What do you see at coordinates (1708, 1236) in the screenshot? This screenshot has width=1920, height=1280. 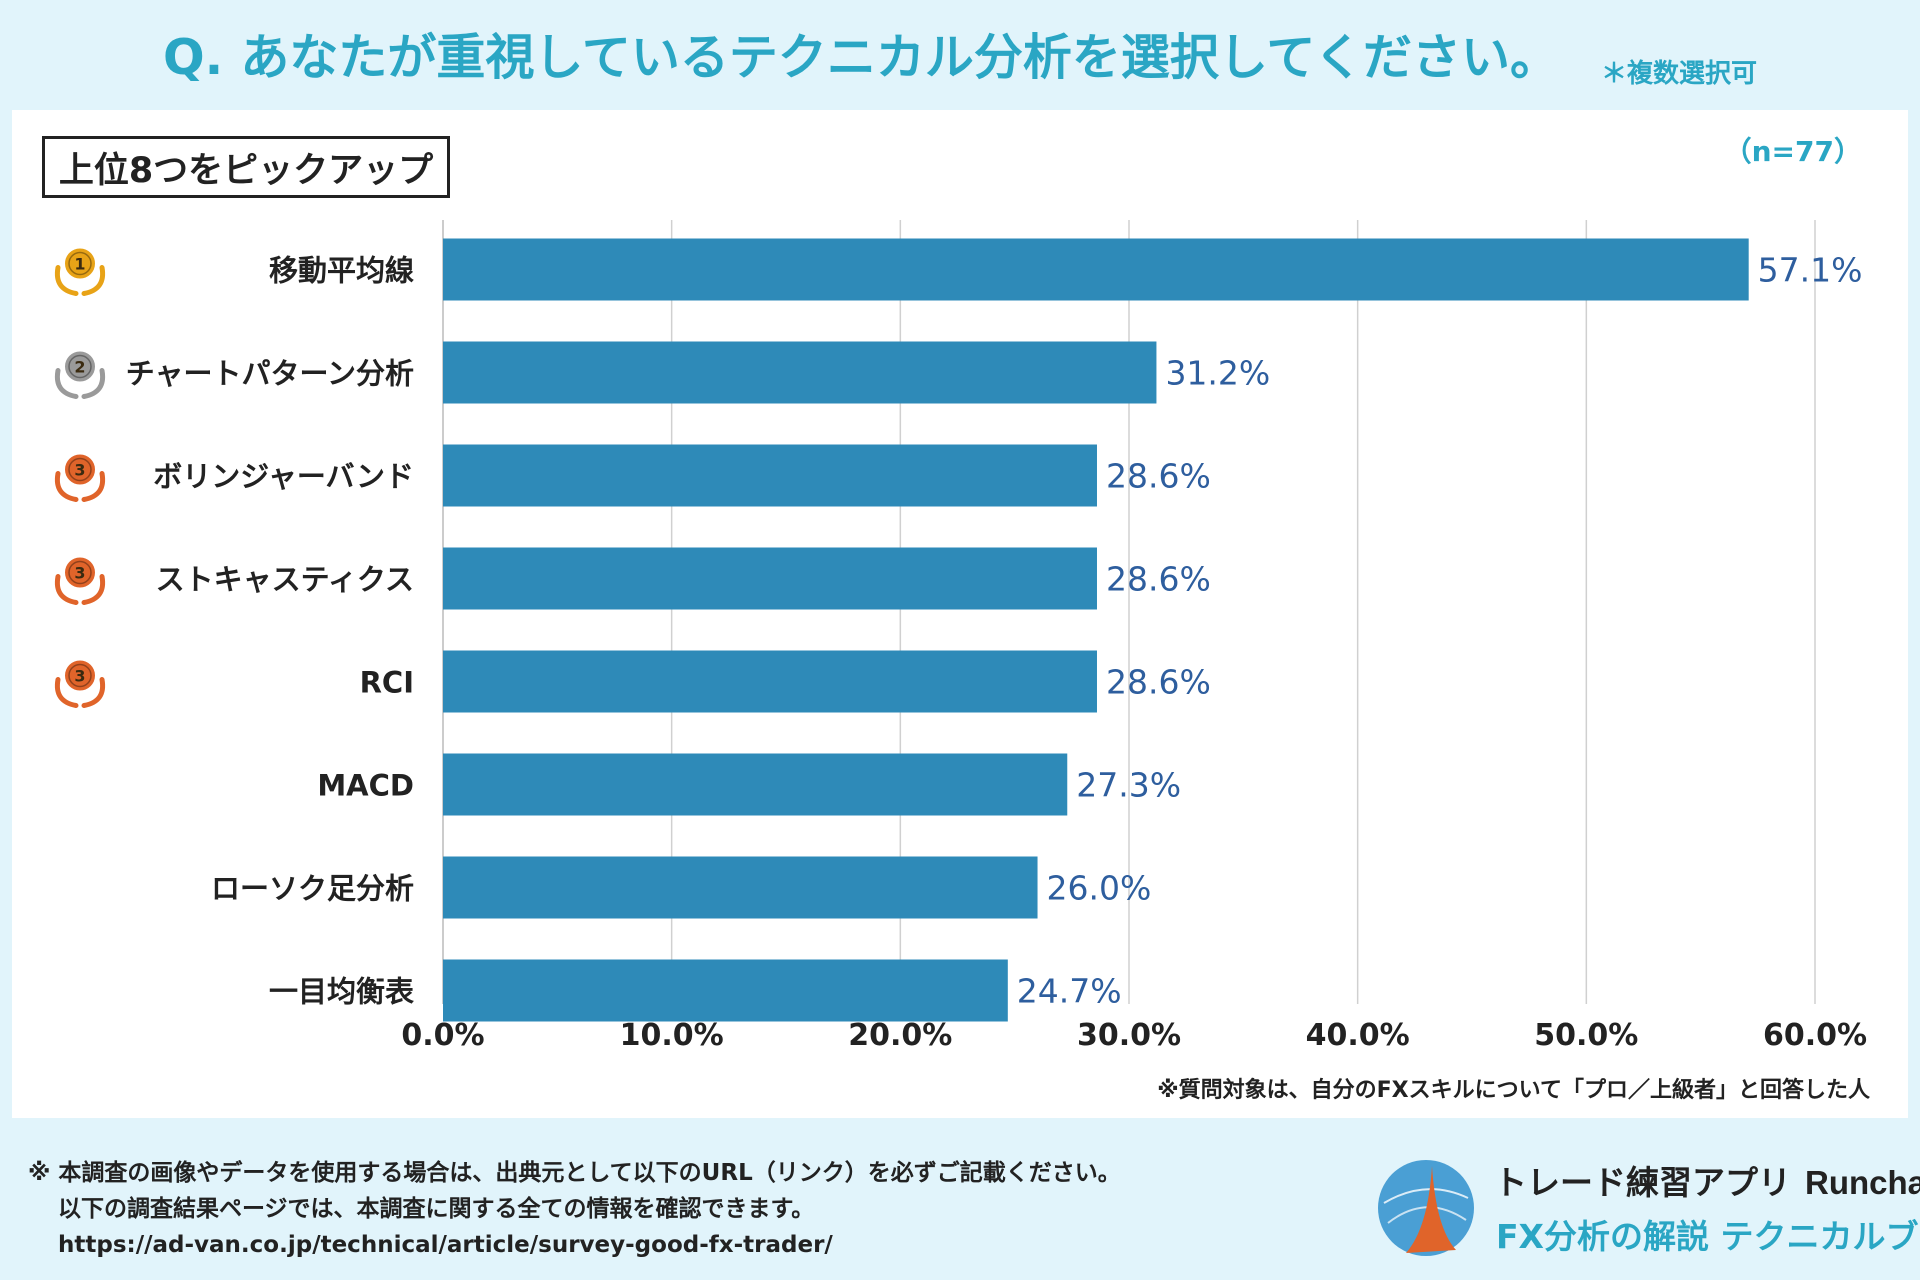 I see `brand-subtitle: FX分析の解説 テクニカルブック` at bounding box center [1708, 1236].